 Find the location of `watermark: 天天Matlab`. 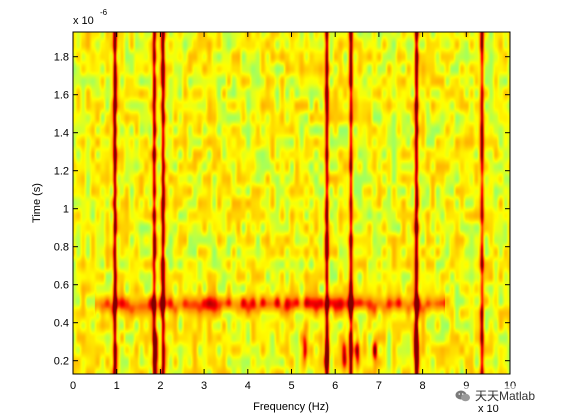

watermark: 天天Matlab is located at coordinates (495, 395).